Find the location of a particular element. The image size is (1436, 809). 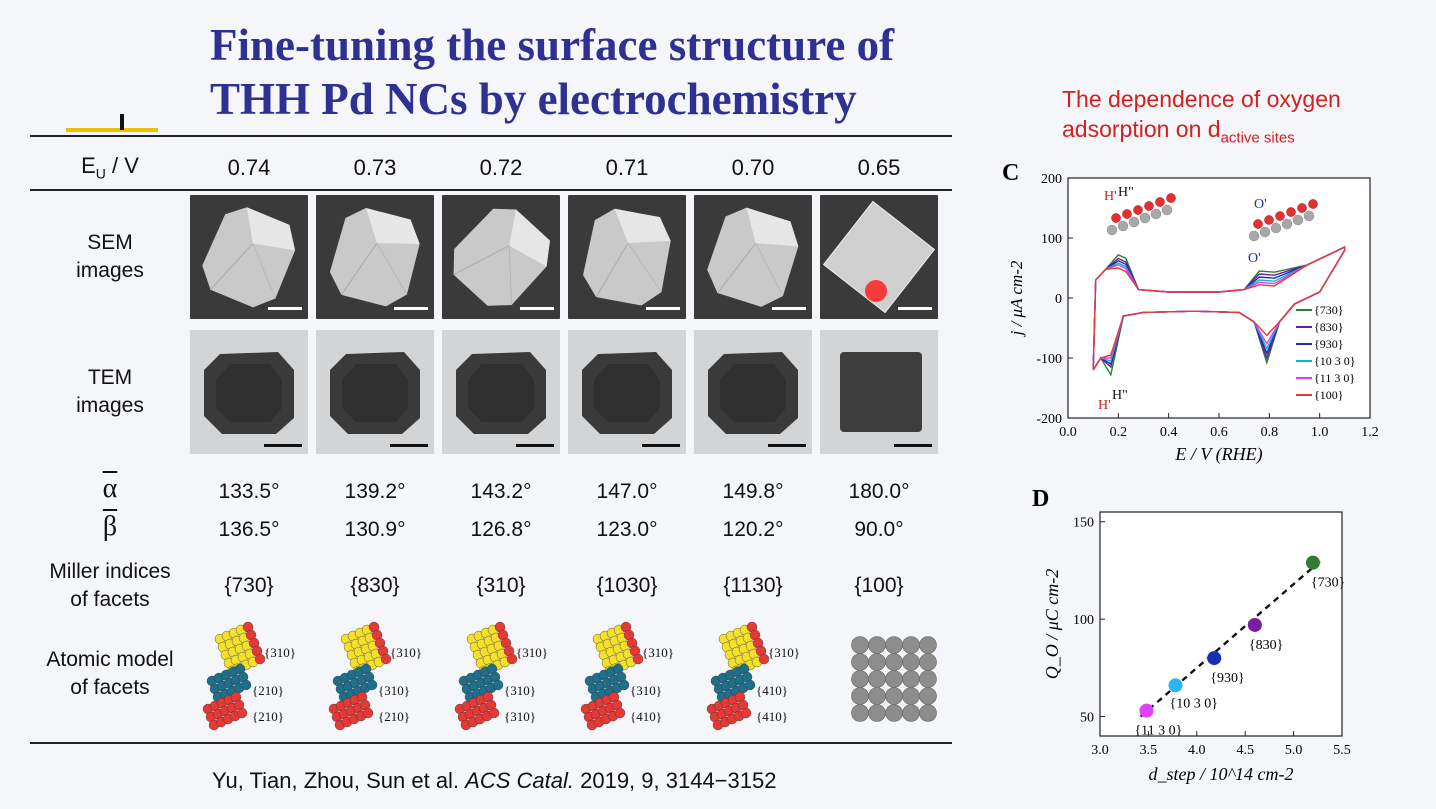

y-tick-label: -100 is located at coordinates (1049, 359).